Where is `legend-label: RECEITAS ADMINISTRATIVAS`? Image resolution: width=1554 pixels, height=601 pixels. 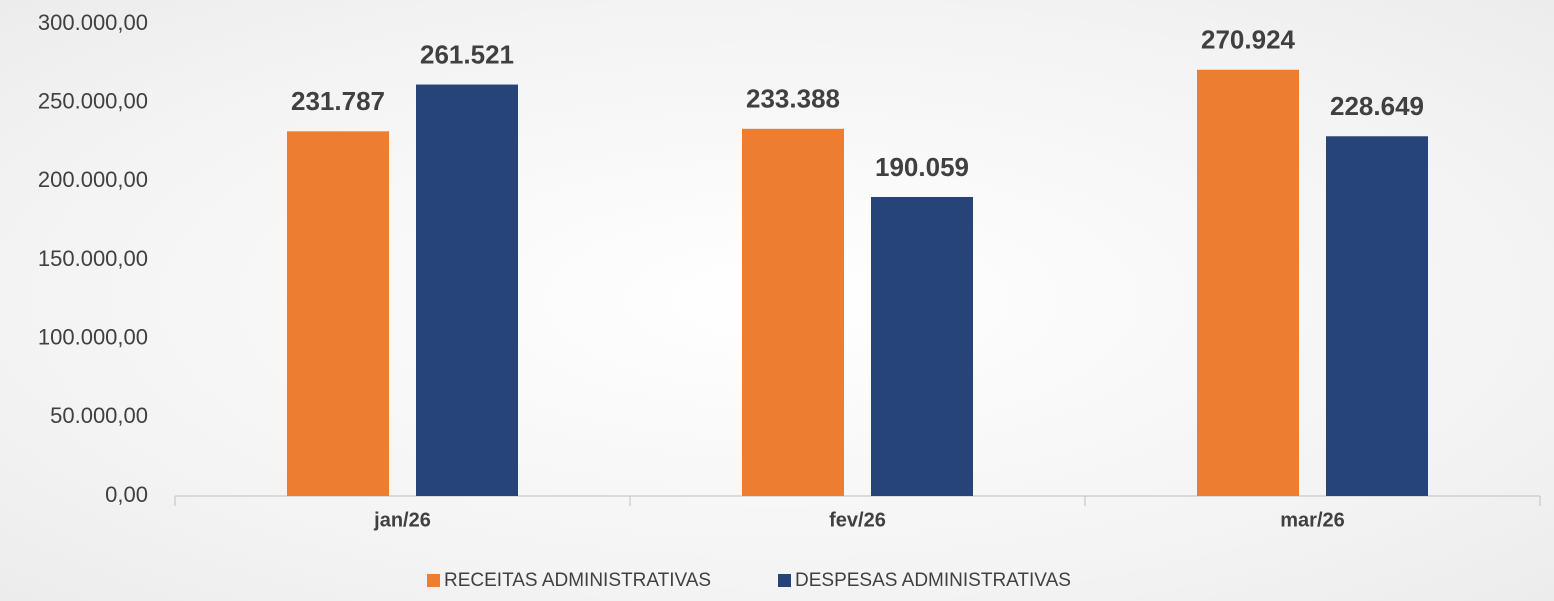
legend-label: RECEITAS ADMINISTRATIVAS is located at coordinates (577, 580).